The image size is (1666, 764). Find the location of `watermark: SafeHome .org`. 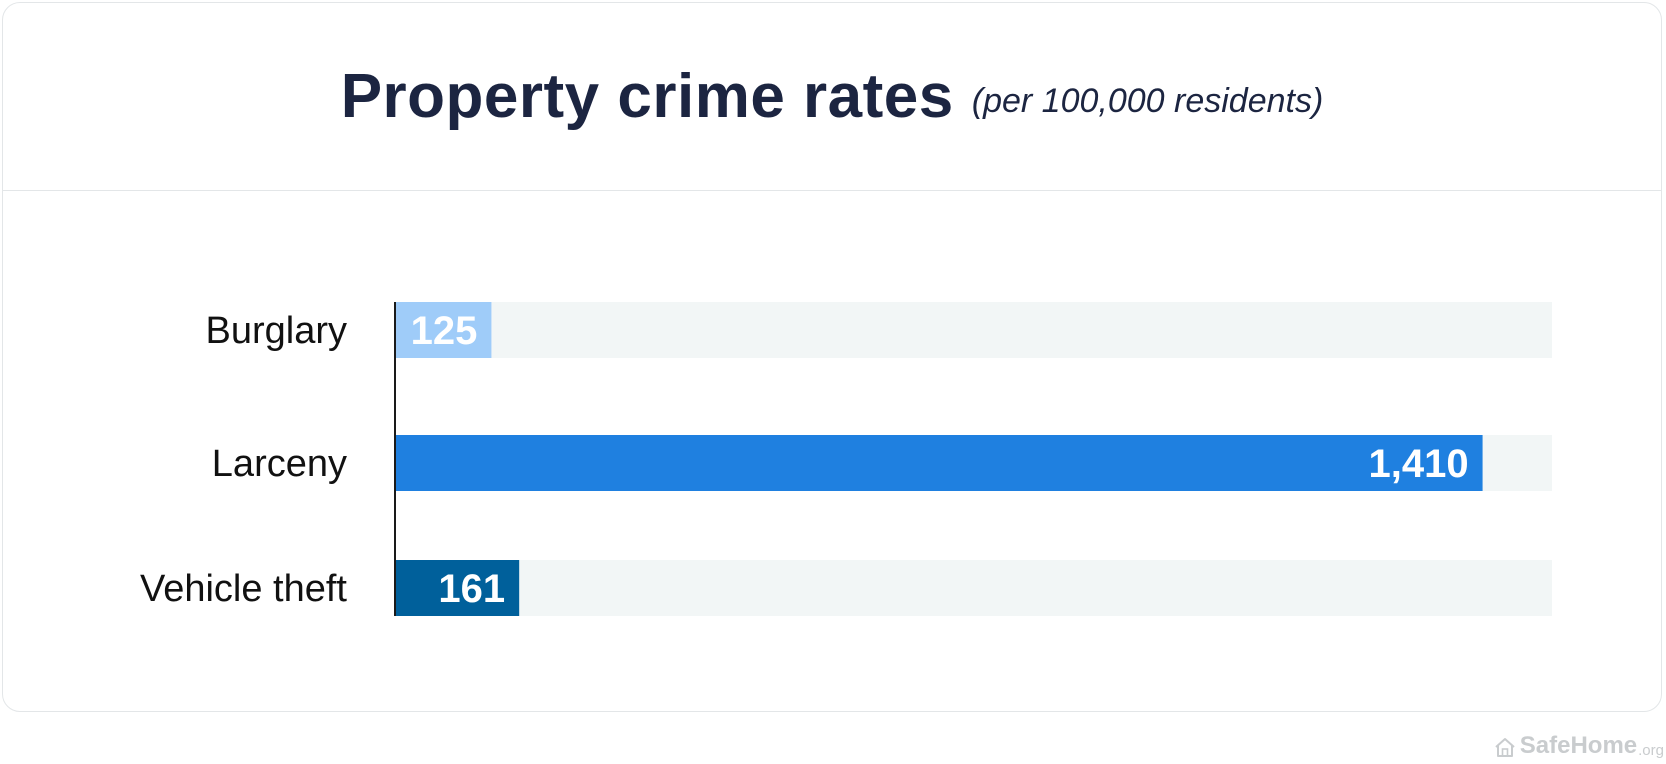

watermark: SafeHome .org is located at coordinates (1578, 746).